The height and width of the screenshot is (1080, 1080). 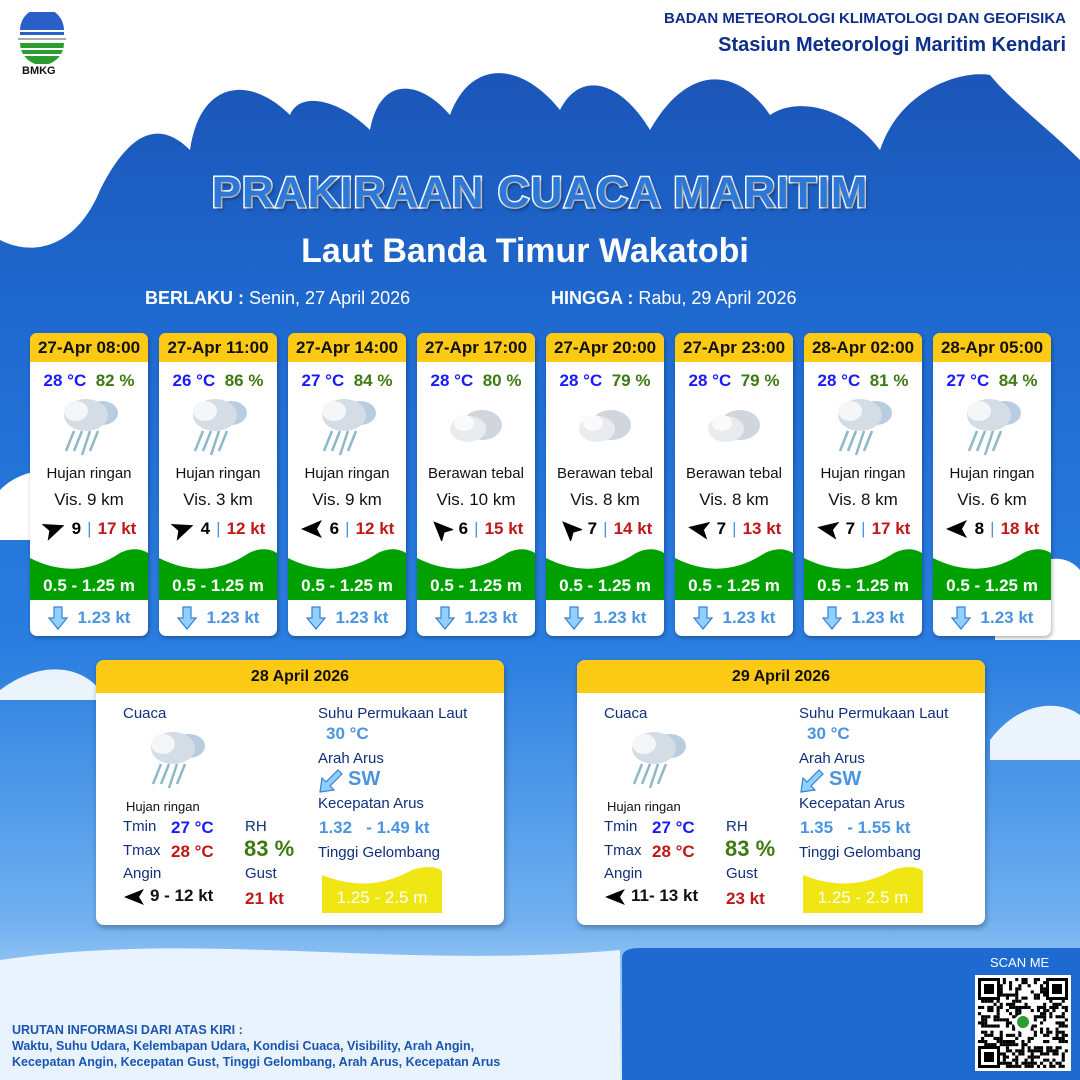 I want to click on card-time: 28-Apr 05:00, so click(x=992, y=347).